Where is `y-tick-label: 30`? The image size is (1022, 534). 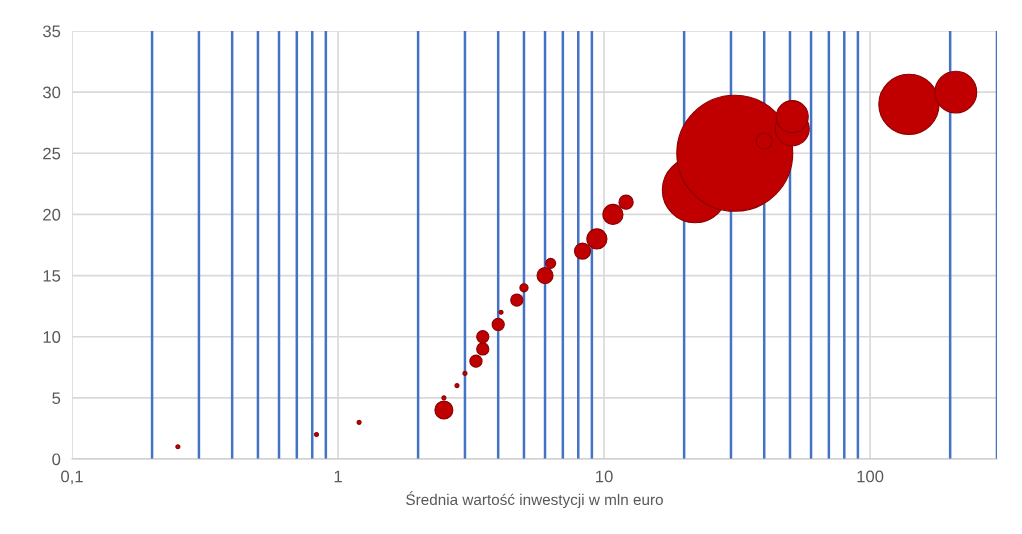
y-tick-label: 30 is located at coordinates (51, 92).